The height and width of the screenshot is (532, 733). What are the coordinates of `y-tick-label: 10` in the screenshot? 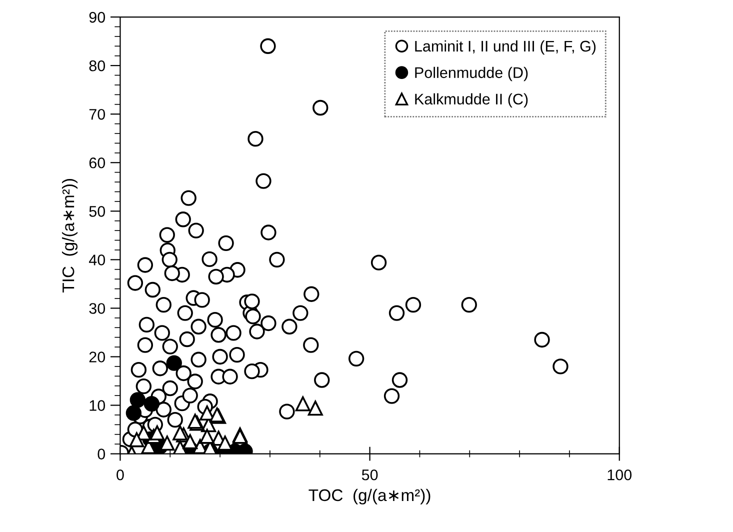 It's located at (98, 405).